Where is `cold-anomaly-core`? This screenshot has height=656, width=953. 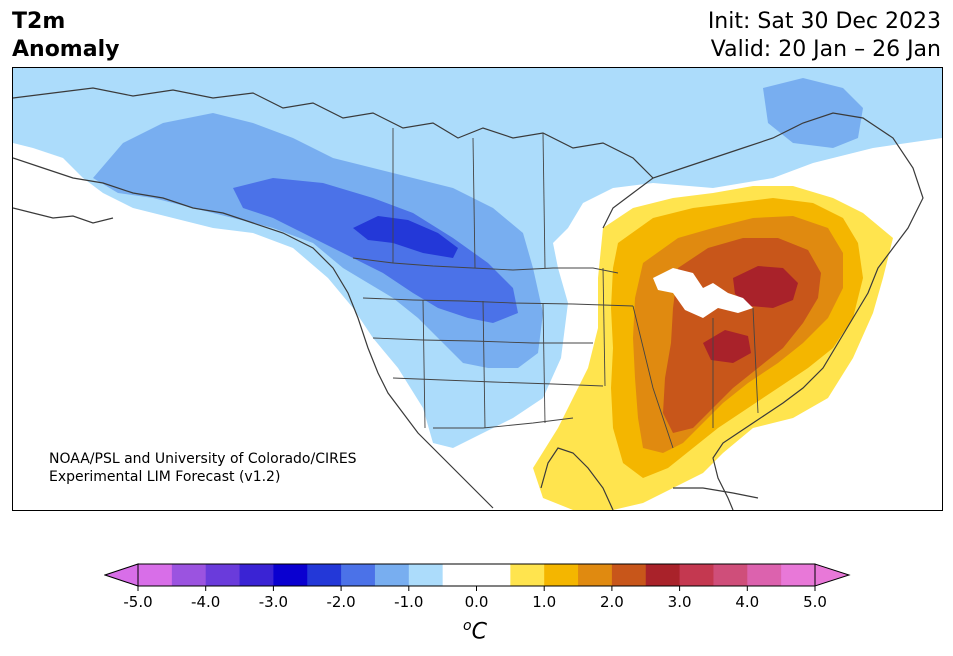
cold-anomaly-core is located at coordinates (405, 237).